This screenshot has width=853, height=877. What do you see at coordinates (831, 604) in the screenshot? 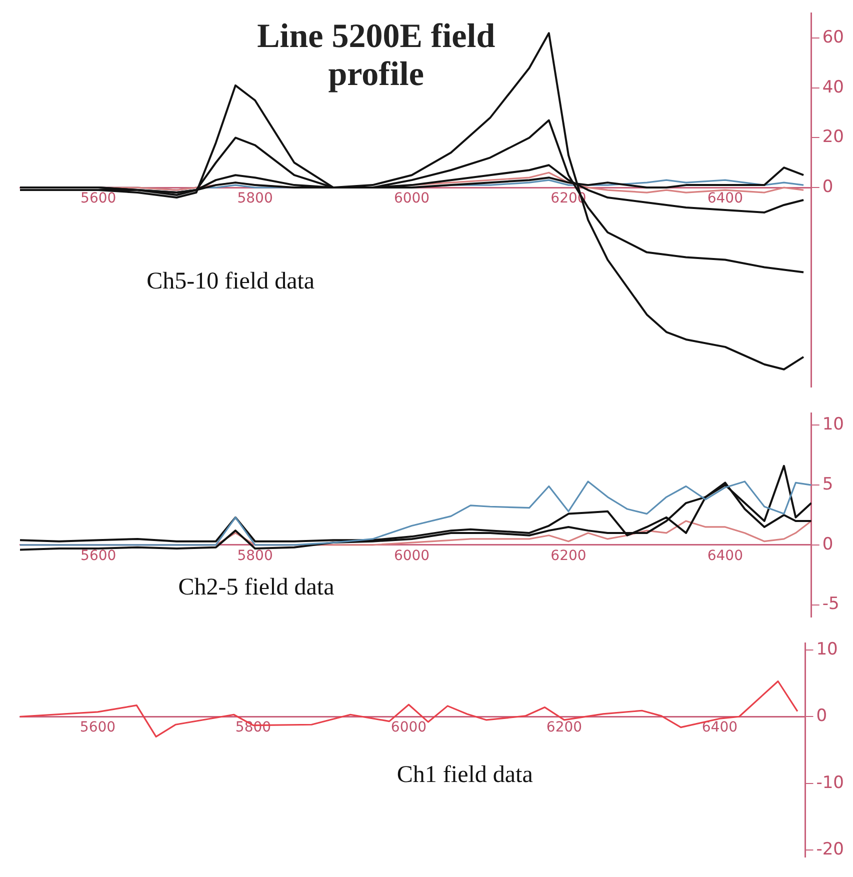
I see `y-tick-label: -5` at bounding box center [831, 604].